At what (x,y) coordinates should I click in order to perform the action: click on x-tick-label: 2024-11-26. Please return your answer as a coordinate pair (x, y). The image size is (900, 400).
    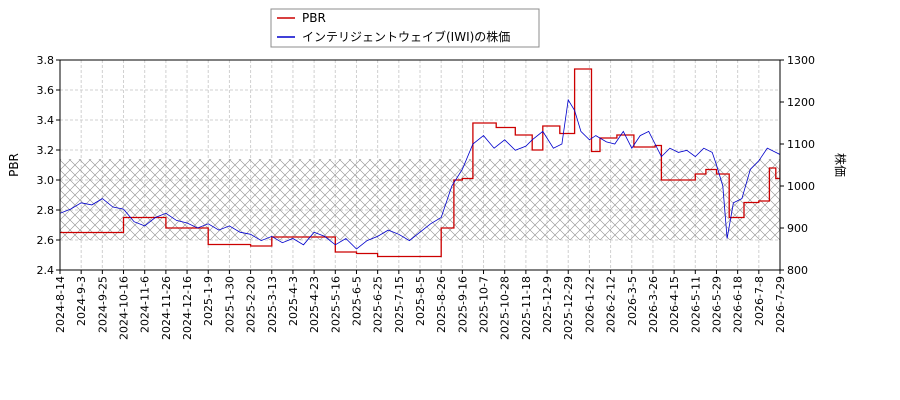
    Looking at the image, I should click on (166, 308).